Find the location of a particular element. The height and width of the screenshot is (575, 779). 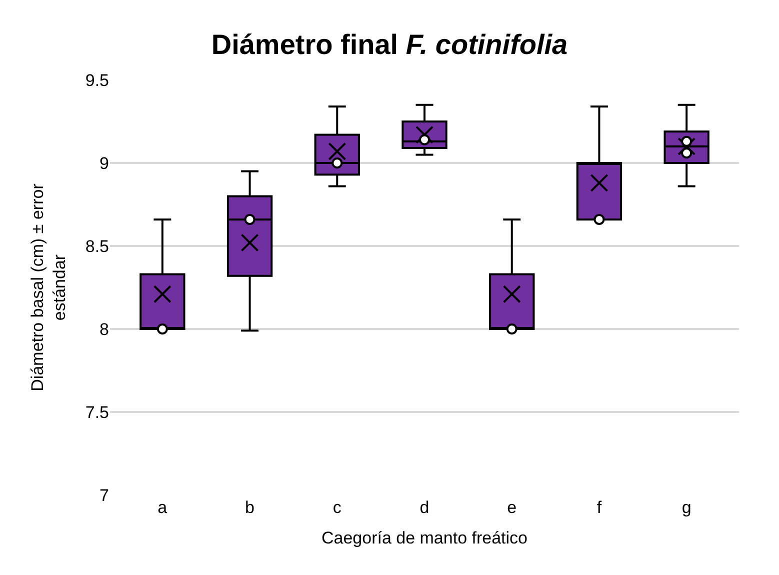

chart-title: Diámetro final F. cotinifolia is located at coordinates (389, 44).